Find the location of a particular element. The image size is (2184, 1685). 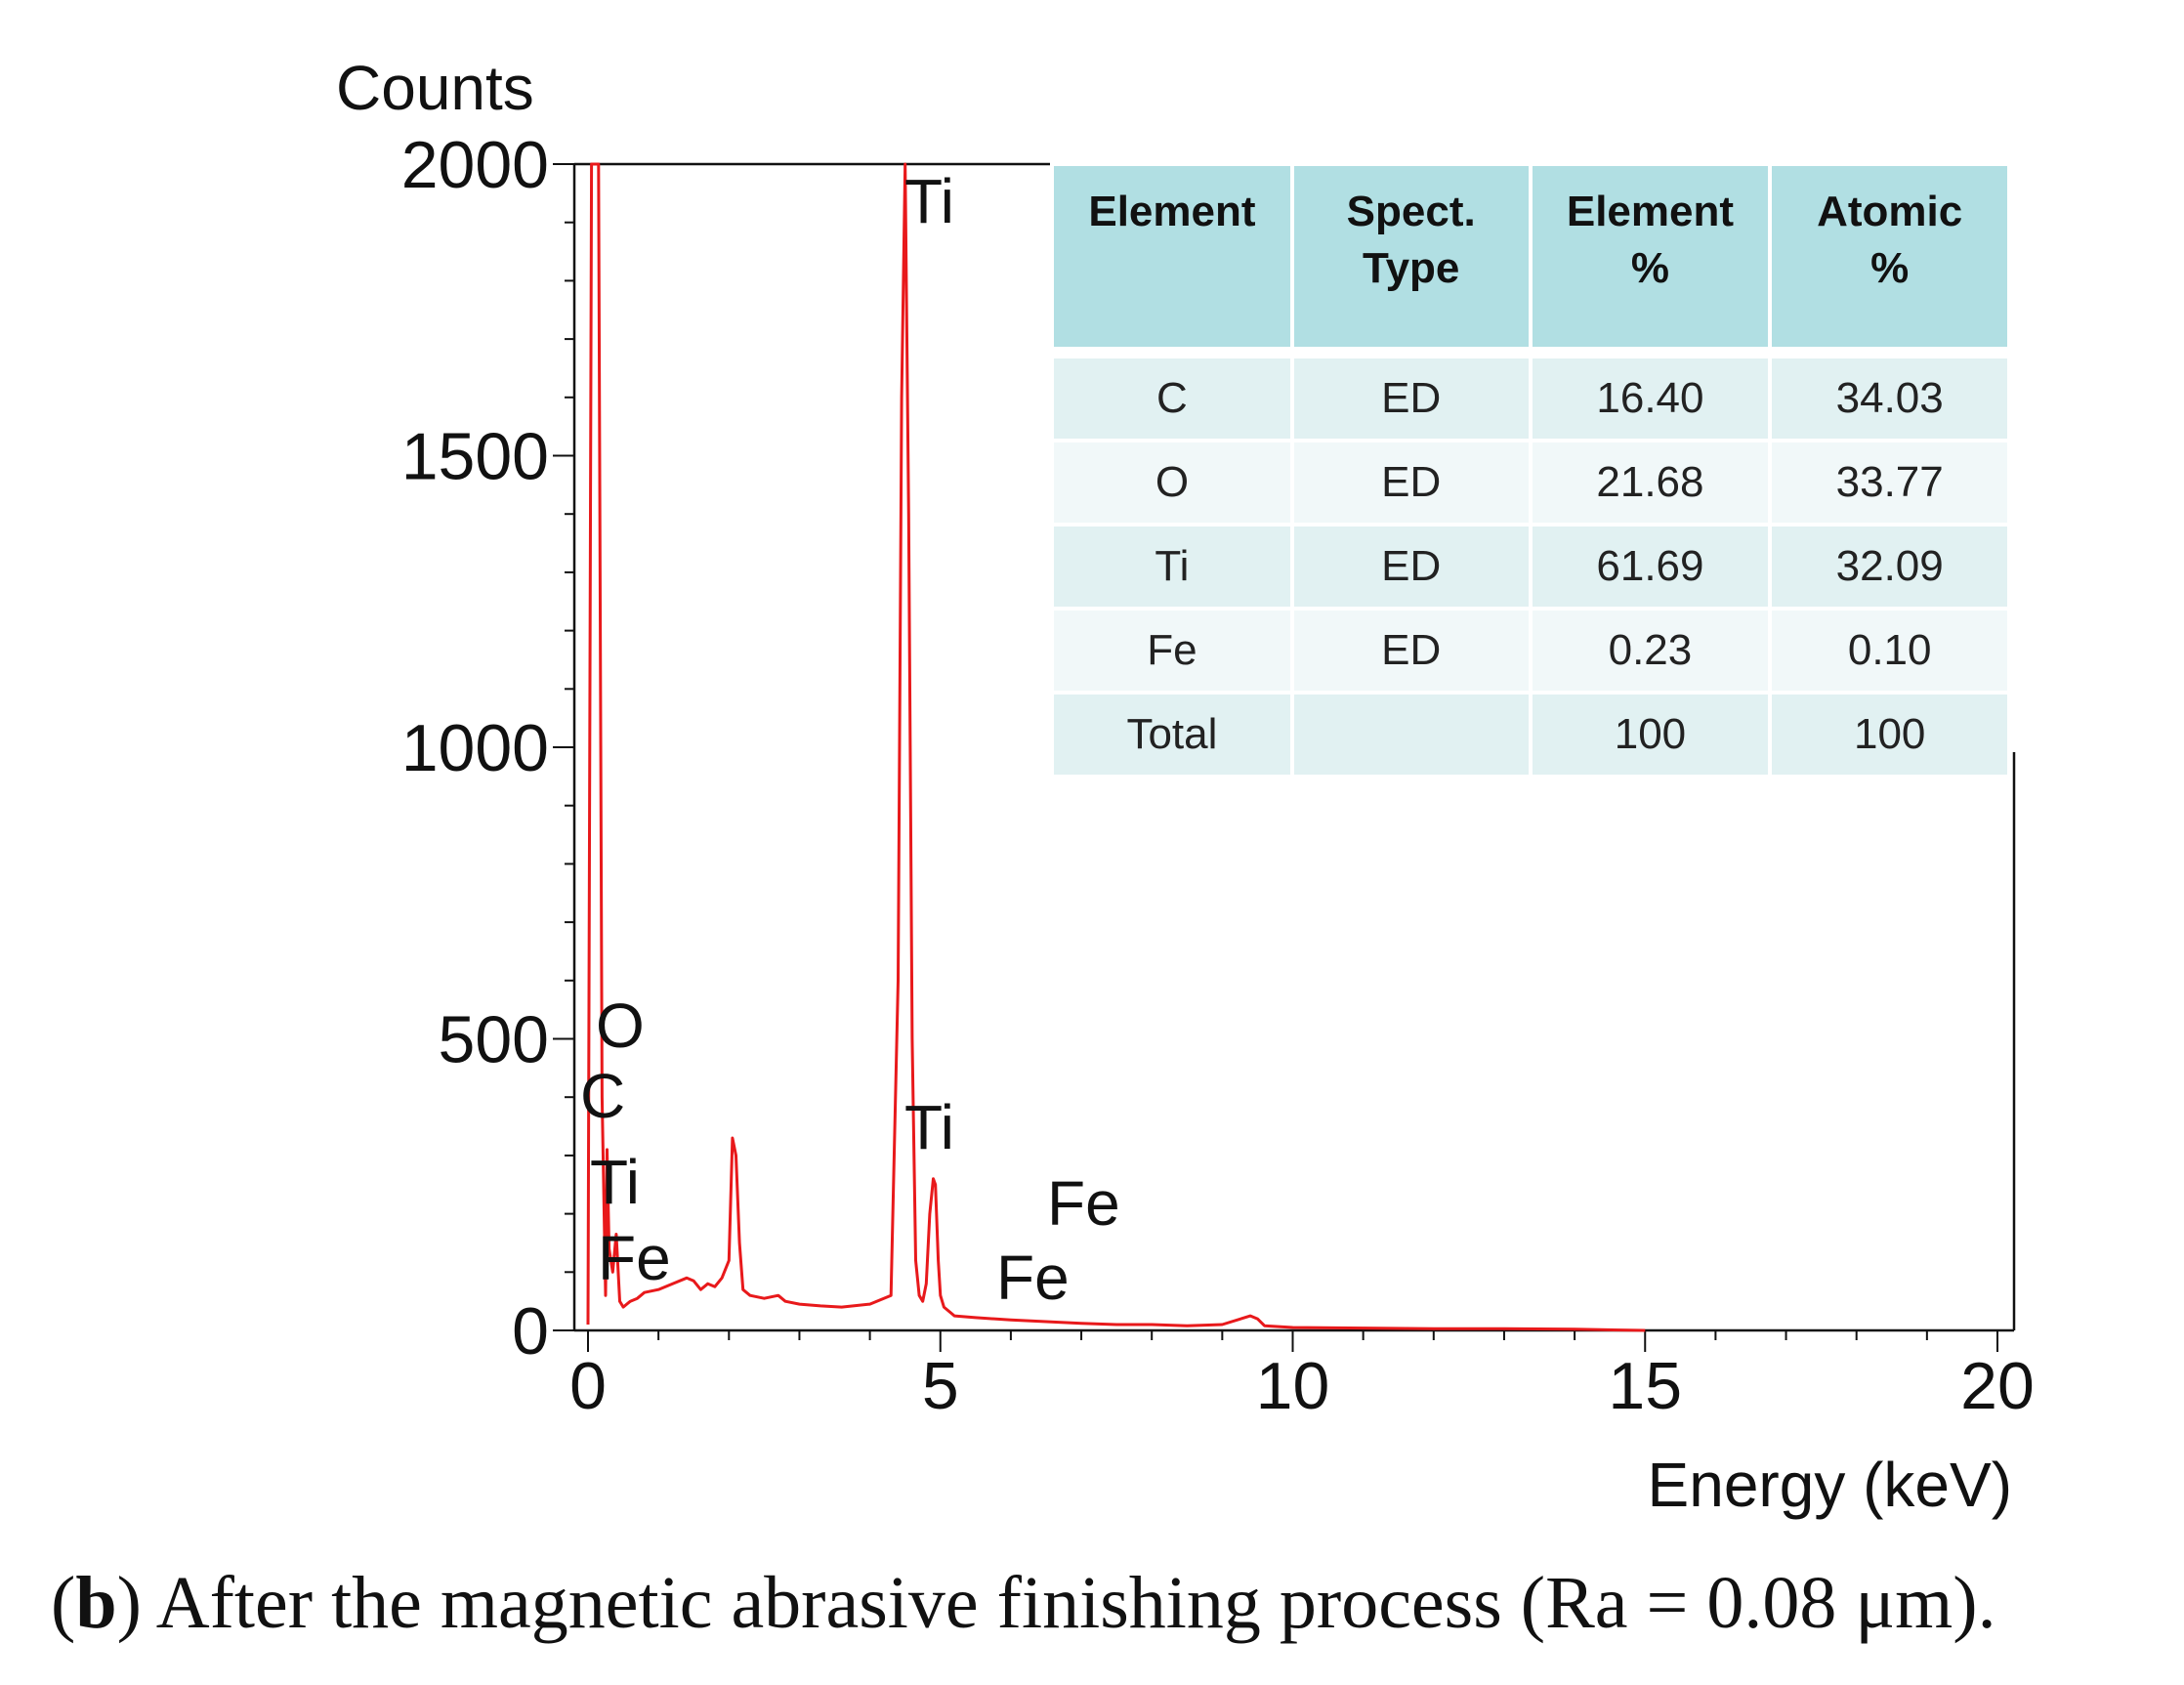

cell-atomic-percent: 0.10 is located at coordinates (1889, 651).